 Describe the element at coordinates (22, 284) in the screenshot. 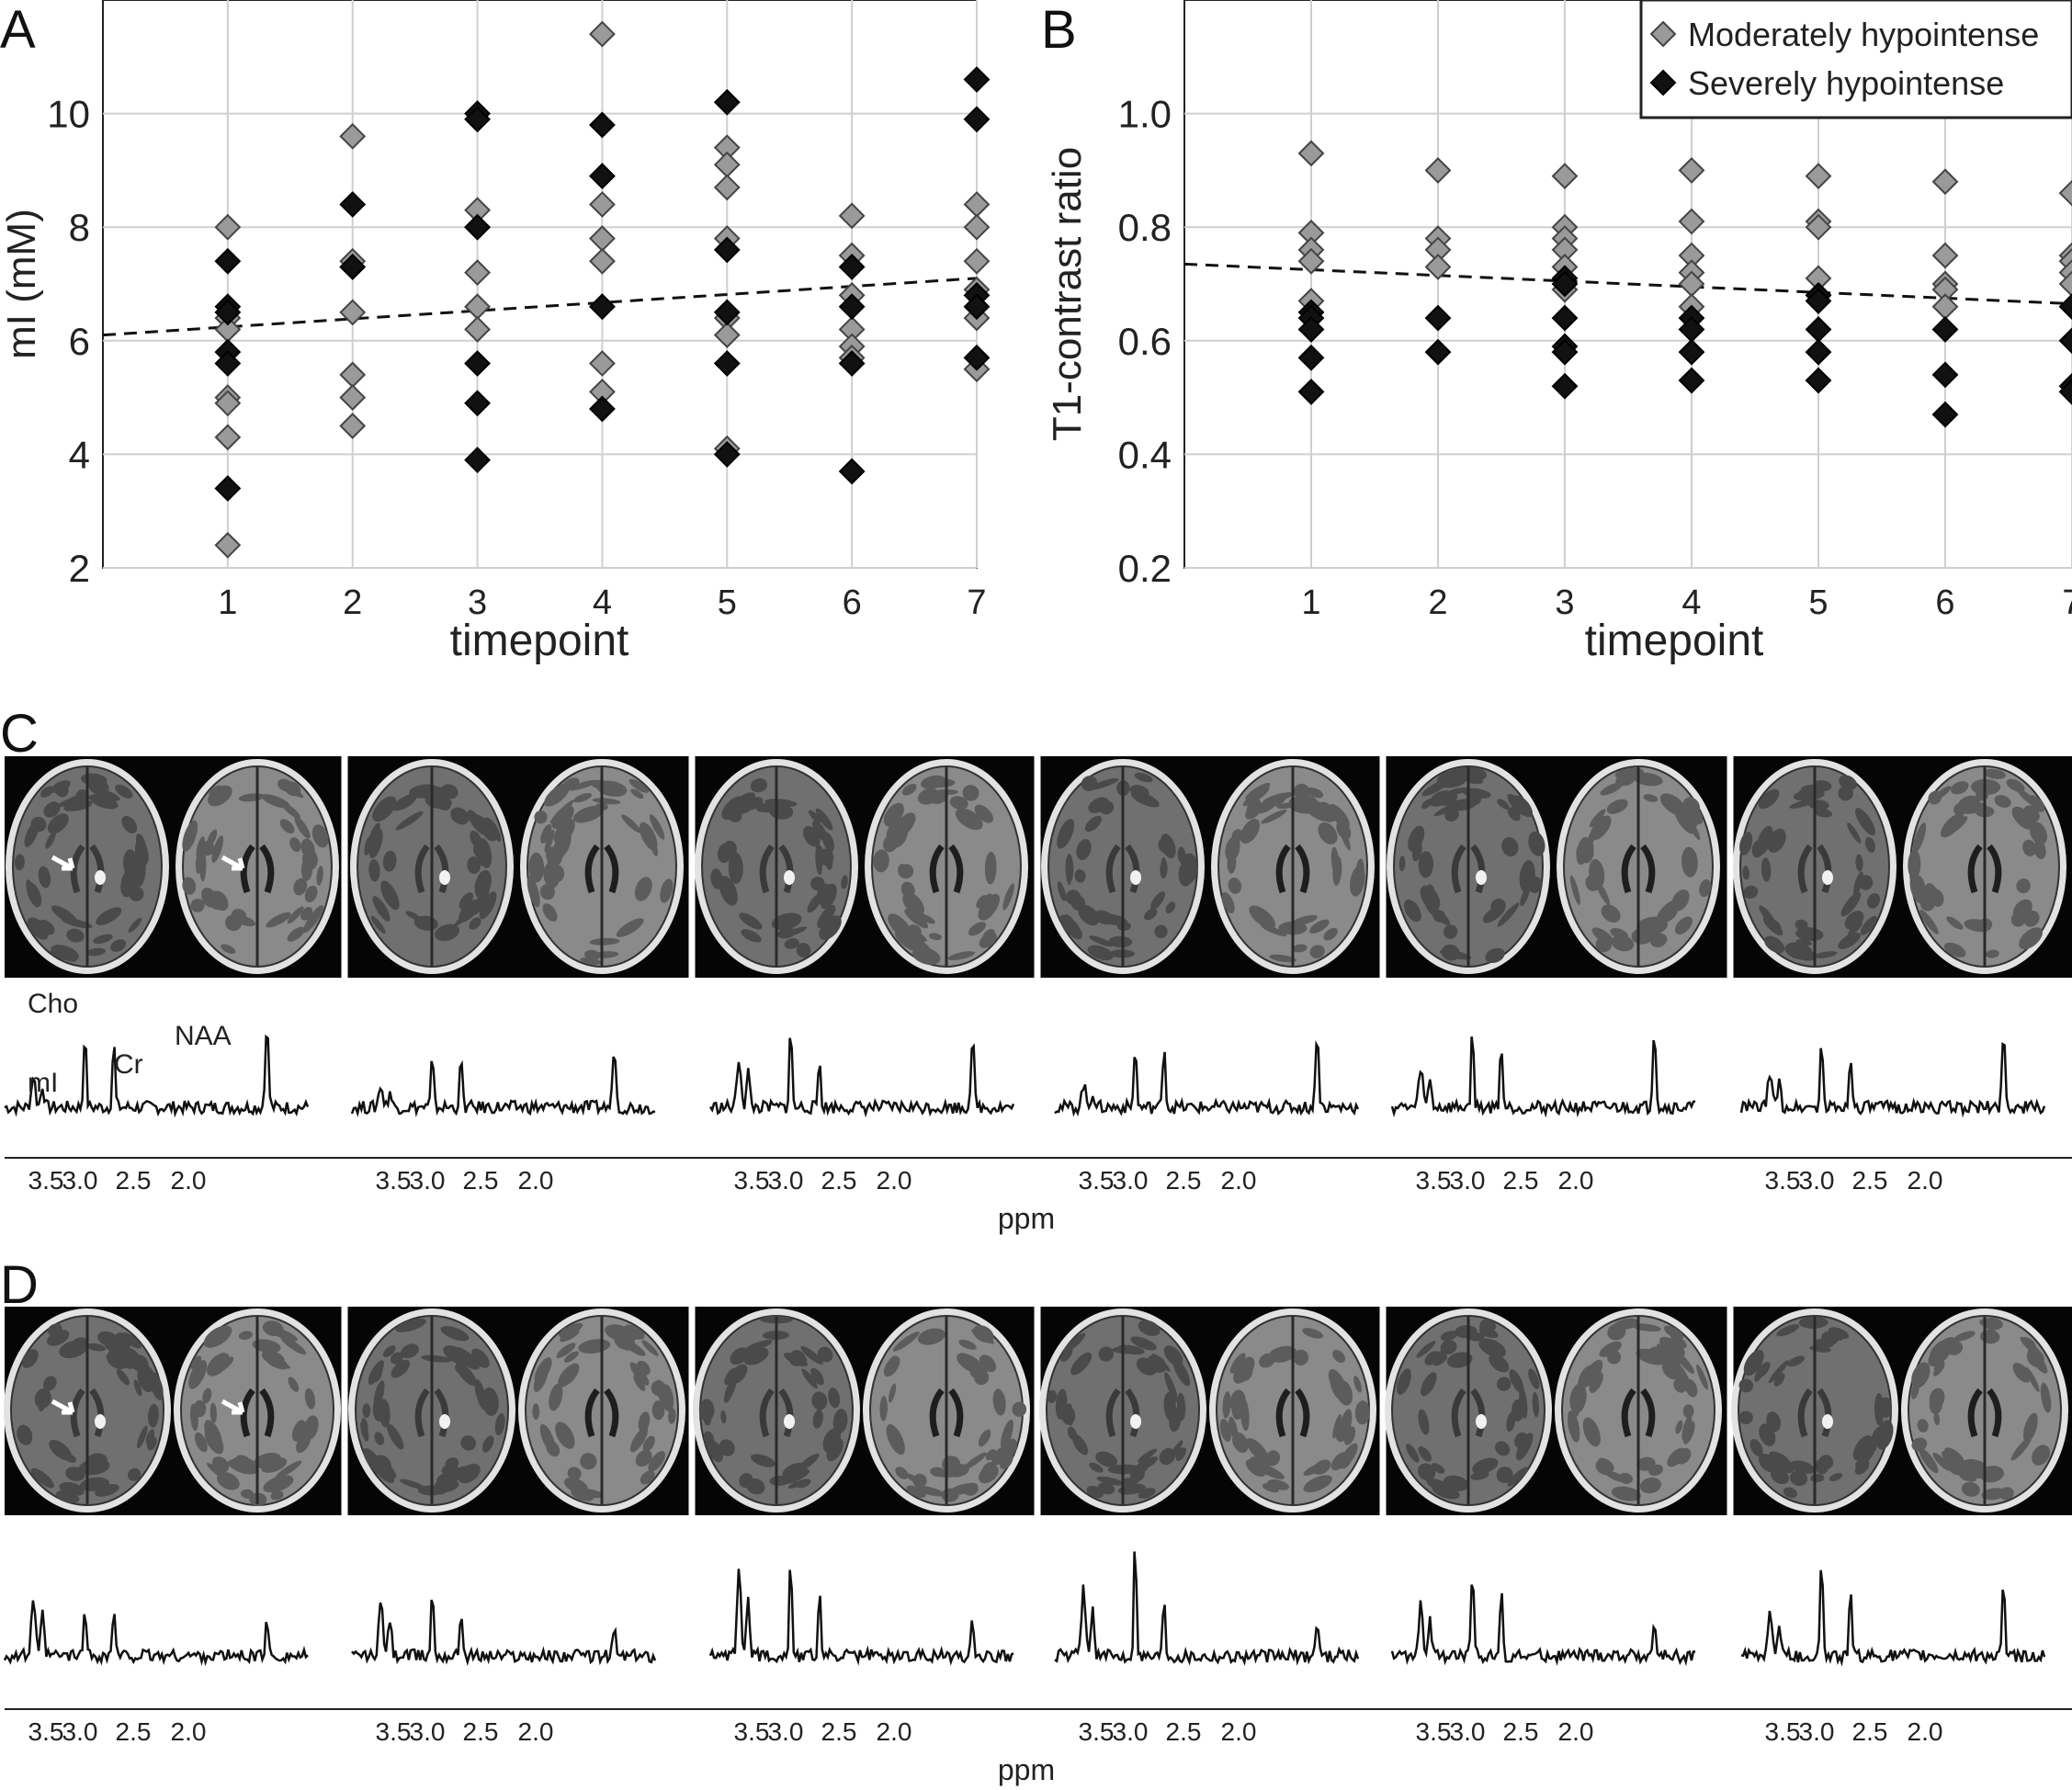

I see `chart-a-y-axis-label: mI (mM)` at that location.